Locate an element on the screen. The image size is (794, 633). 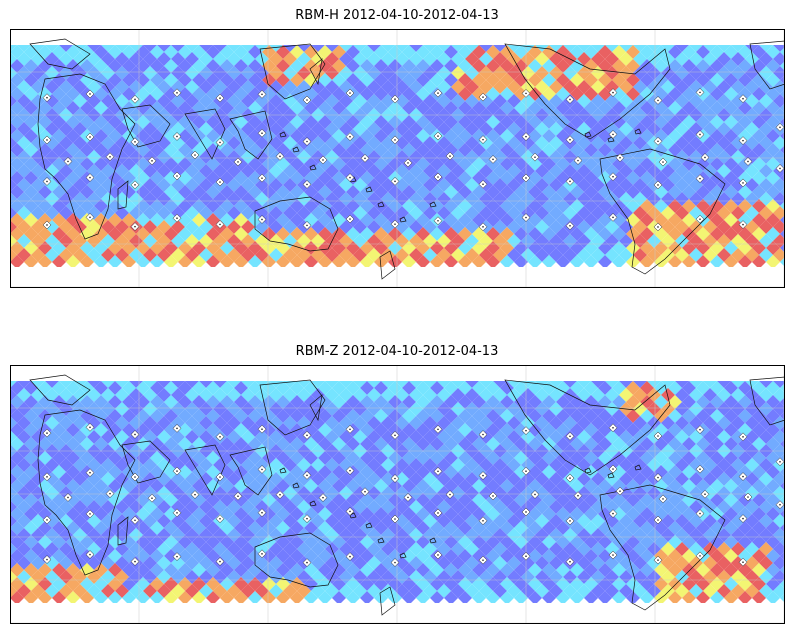
map-title-bottom: RBM-Z 2012-04-10-2012-04-13 is located at coordinates (397, 351).